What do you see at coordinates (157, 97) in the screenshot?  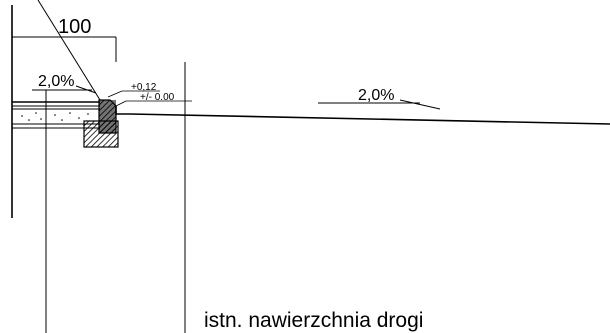 I see `elevation-zero-label: +/- 0.00` at bounding box center [157, 97].